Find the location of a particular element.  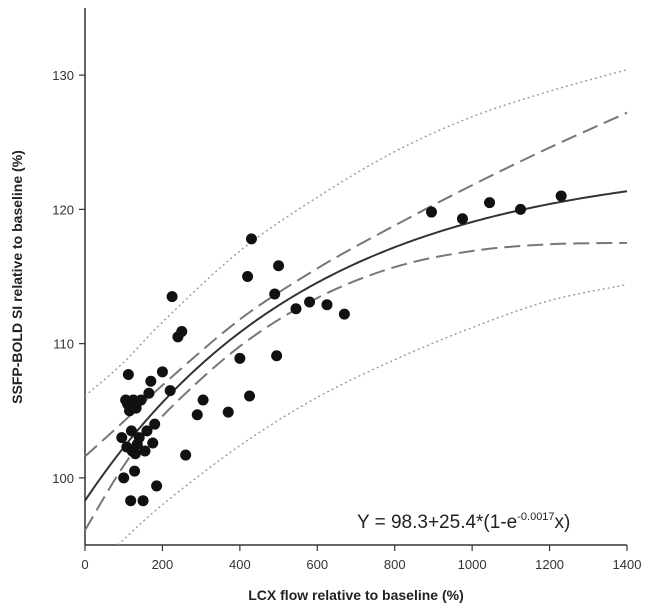

x-tick-label: 200 is located at coordinates (163, 564).